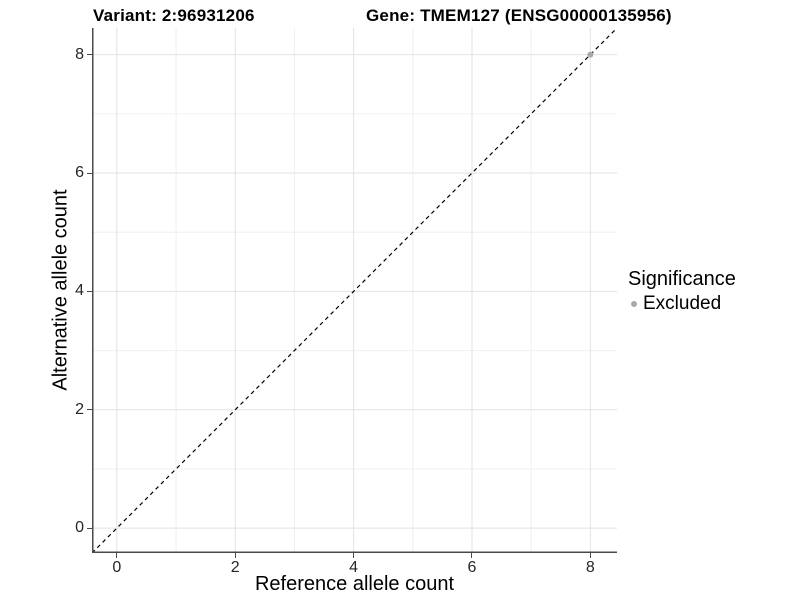 The height and width of the screenshot is (600, 800). I want to click on legend-entry-excluded: Excluded, so click(682, 304).